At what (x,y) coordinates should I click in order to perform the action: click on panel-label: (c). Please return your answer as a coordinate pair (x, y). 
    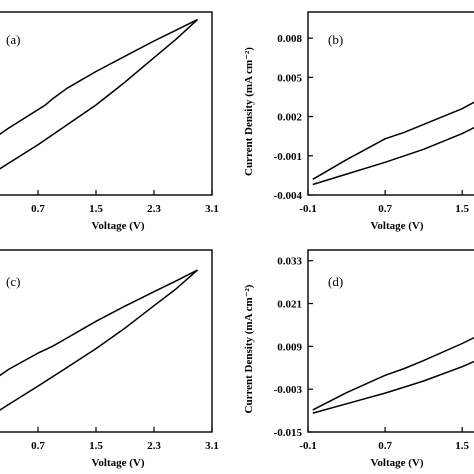
    Looking at the image, I should click on (13, 281).